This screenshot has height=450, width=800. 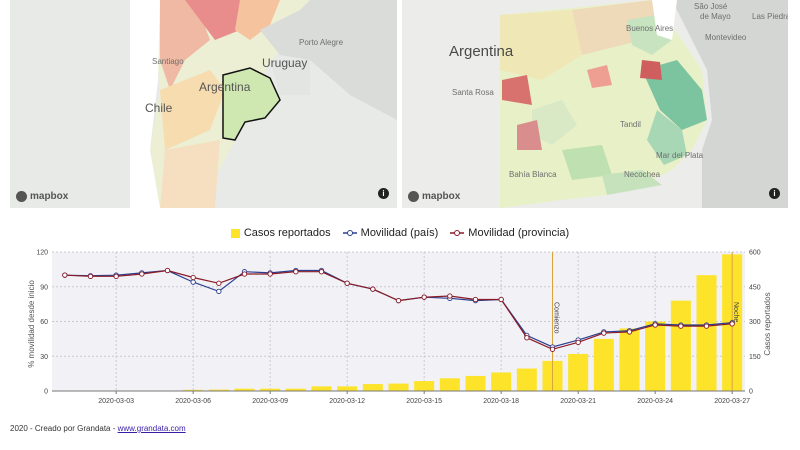 What do you see at coordinates (655, 401) in the screenshot?
I see `x-tick-label: 2020-03-24` at bounding box center [655, 401].